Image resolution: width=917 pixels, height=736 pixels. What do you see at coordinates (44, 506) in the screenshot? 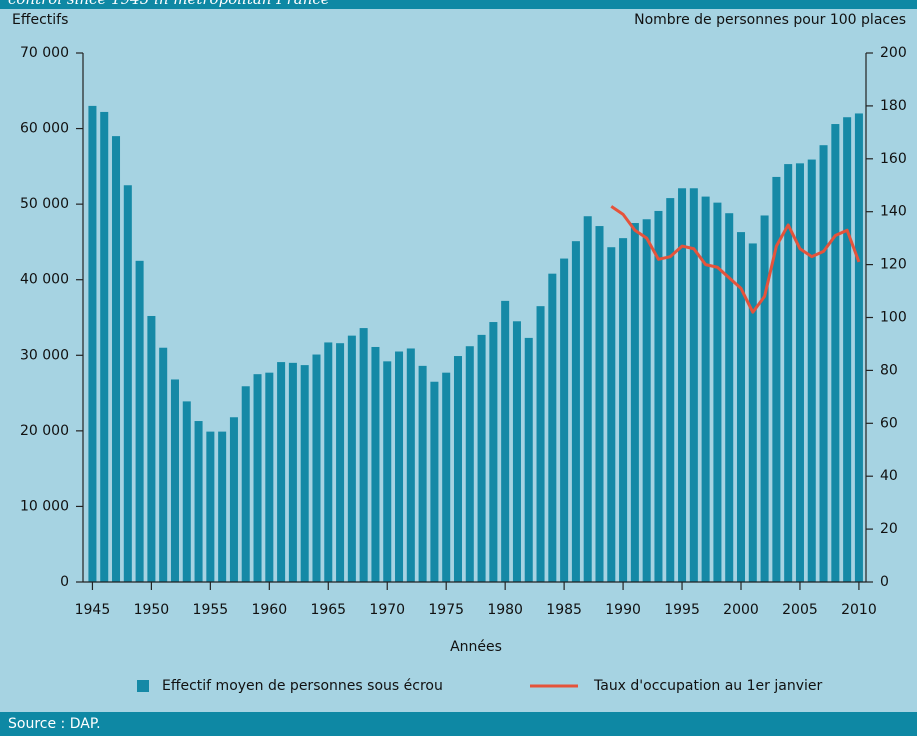
I see `y-tick-label: 10 000` at bounding box center [44, 506].